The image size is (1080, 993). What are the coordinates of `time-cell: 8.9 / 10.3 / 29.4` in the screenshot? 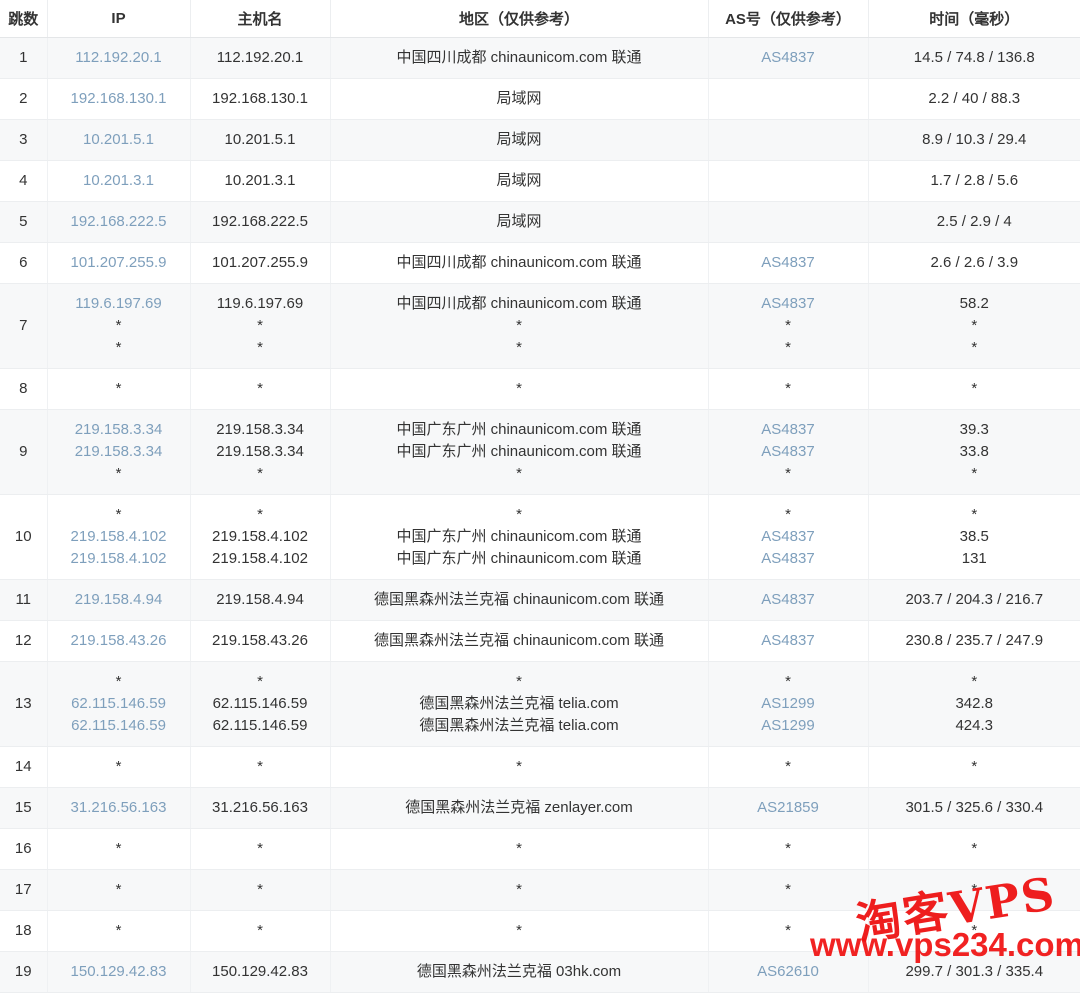 It's located at (974, 140).